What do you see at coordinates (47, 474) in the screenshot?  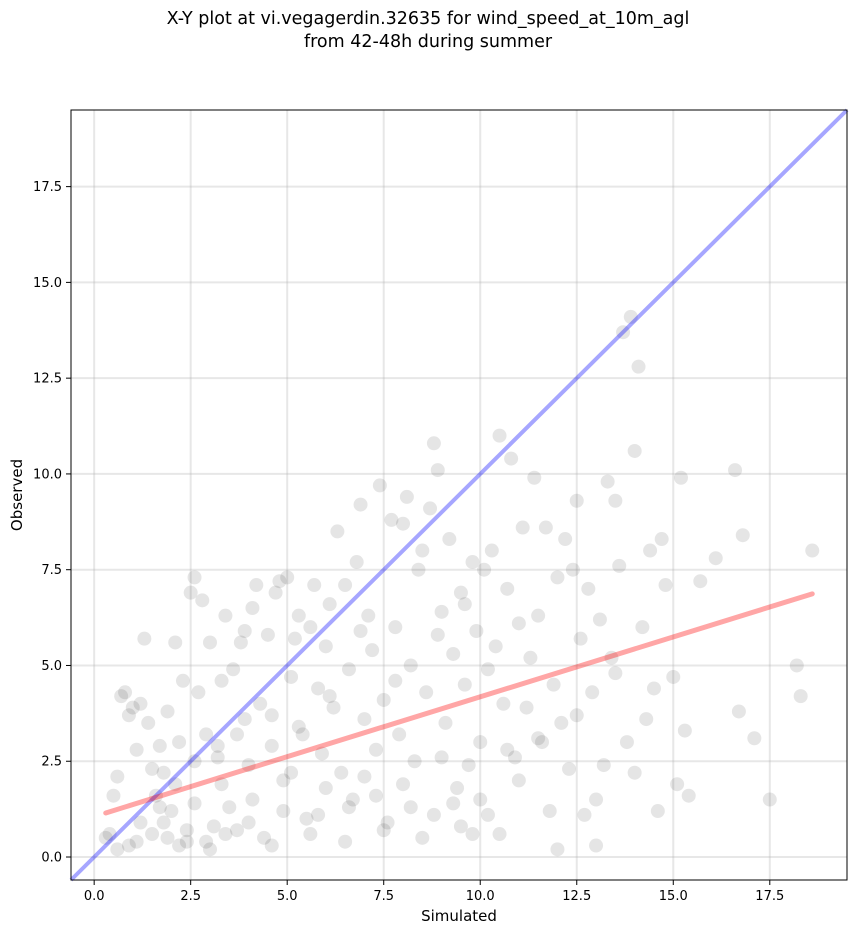 I see `y-tick-label-4: 10.0` at bounding box center [47, 474].